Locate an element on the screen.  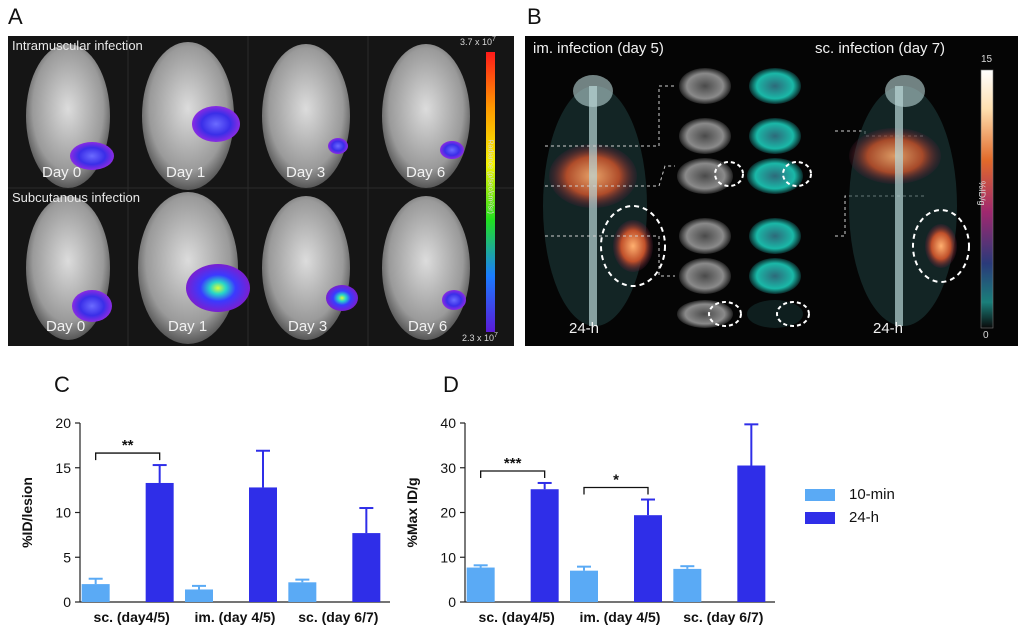
legend-swatch-10min is located at coordinates (820, 494).